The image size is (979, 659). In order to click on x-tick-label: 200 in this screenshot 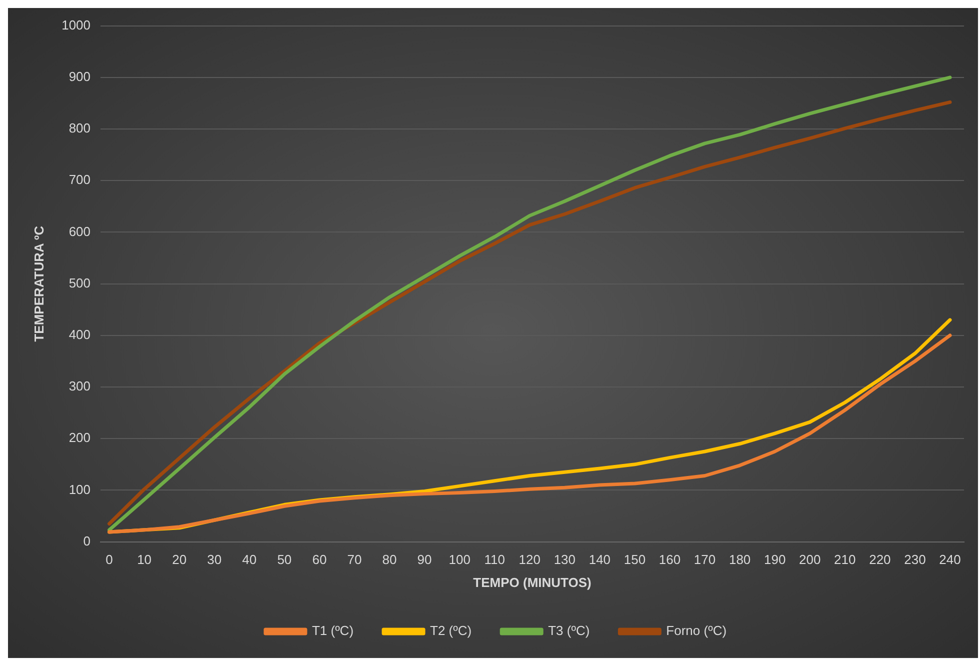, I will do `click(810, 560)`.